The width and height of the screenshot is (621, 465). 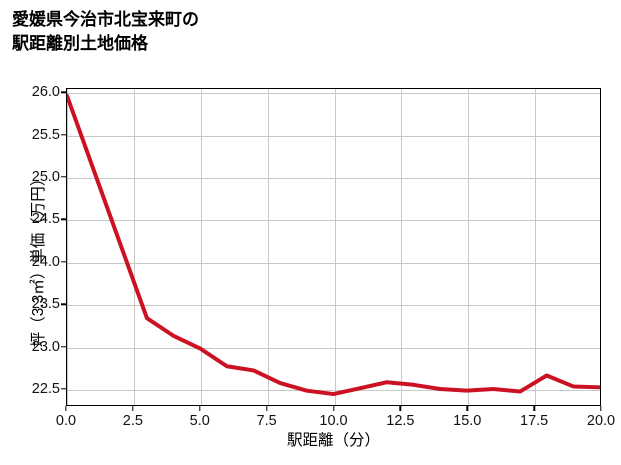 What do you see at coordinates (105, 32) in the screenshot?
I see `page-title: 愛媛県今治市北宝来町の 駅距離別土地価格` at bounding box center [105, 32].